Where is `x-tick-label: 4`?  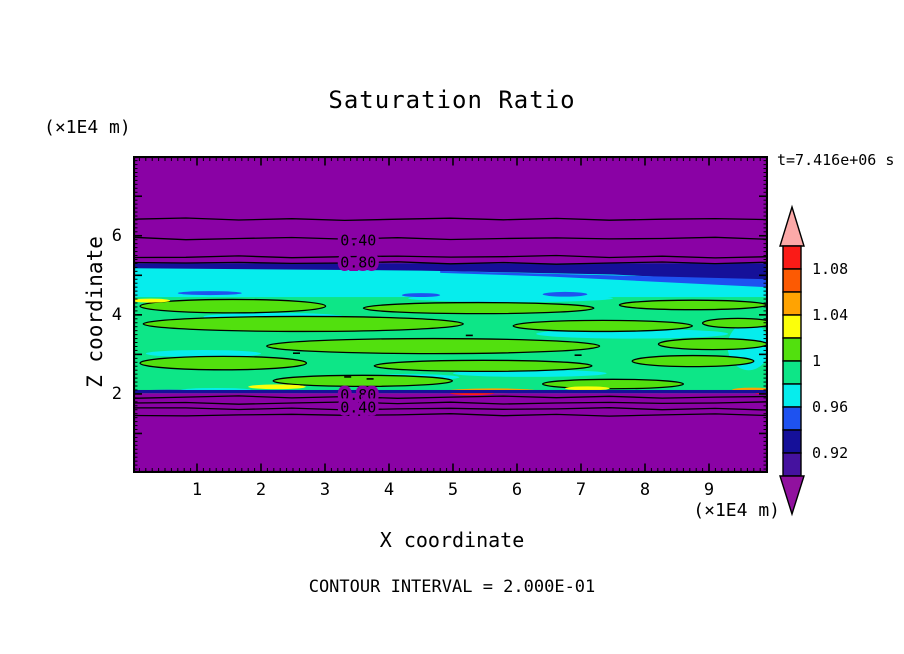 x-tick-label: 4 is located at coordinates (389, 490).